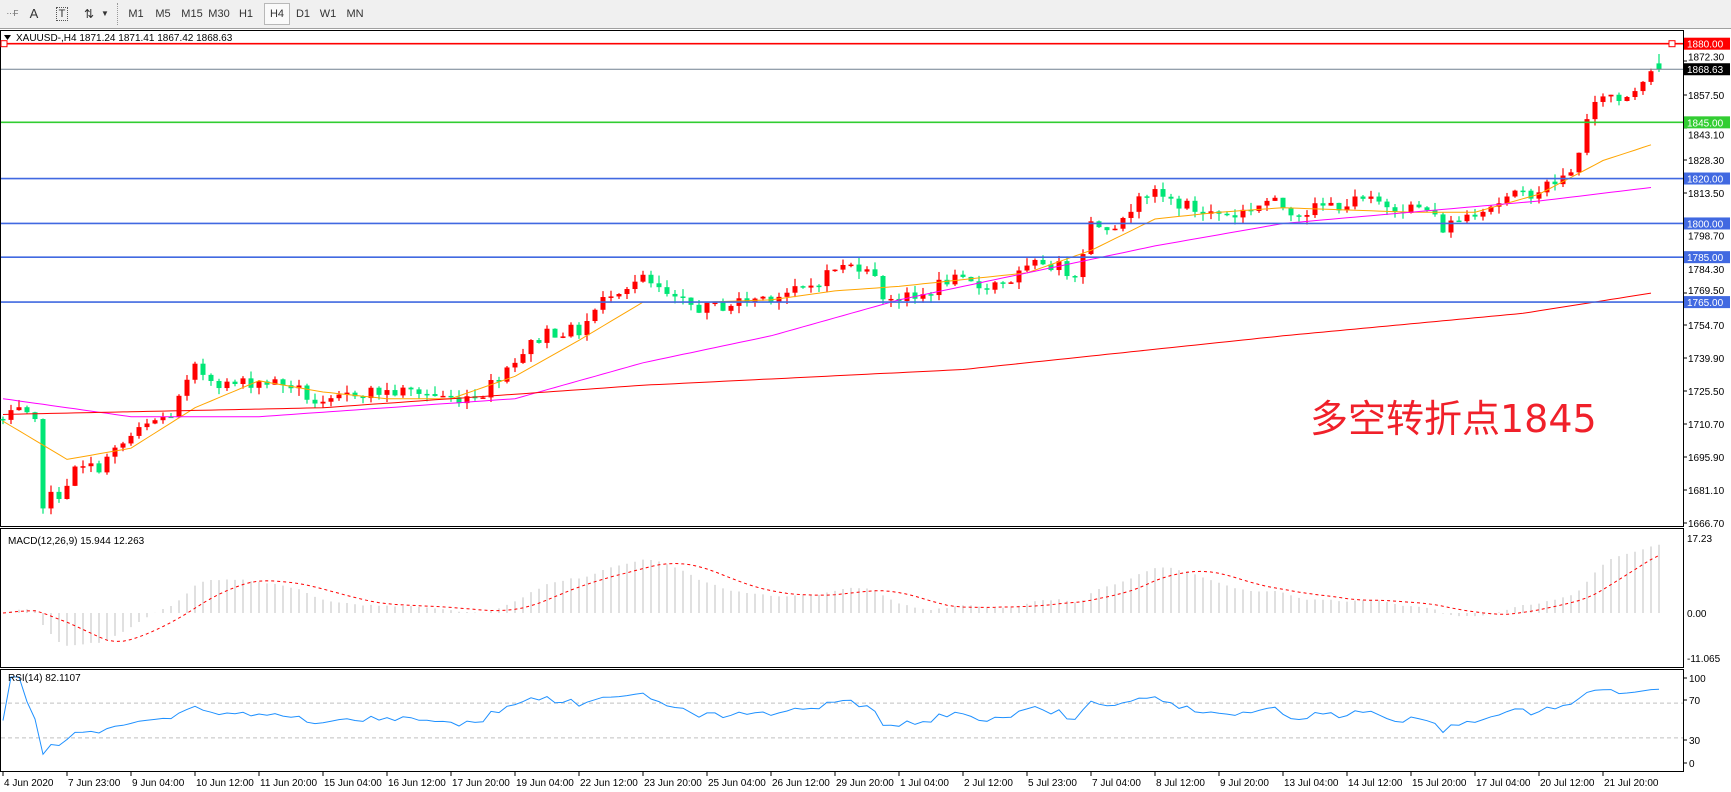  I want to click on collapse-triangle-icon, so click(7, 37).